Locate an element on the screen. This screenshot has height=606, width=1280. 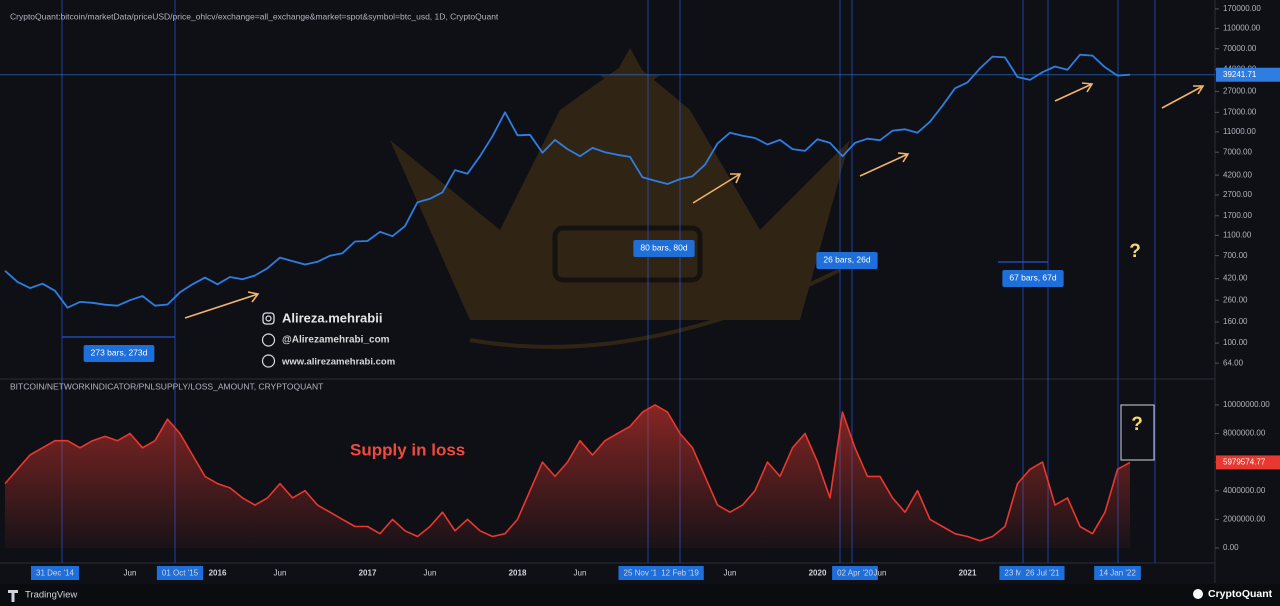
last-value-label: 5979574.77 is located at coordinates (1244, 462).